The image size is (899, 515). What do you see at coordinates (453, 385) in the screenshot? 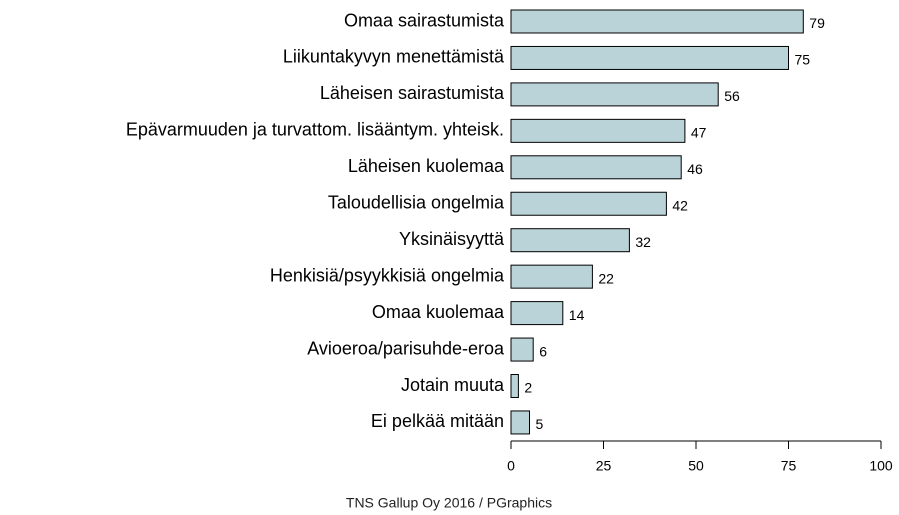
I see `y-tick-label: Jotain muuta` at bounding box center [453, 385].